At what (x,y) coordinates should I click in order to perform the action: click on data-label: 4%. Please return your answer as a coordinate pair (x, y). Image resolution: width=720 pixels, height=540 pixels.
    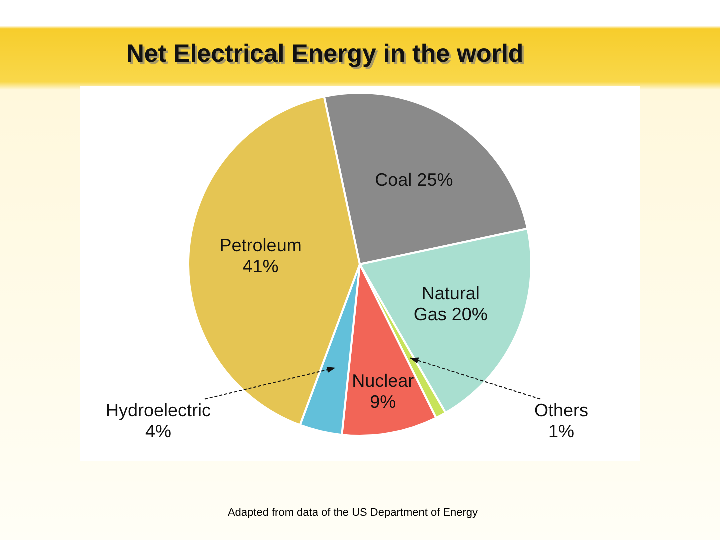
    Looking at the image, I should click on (158, 432).